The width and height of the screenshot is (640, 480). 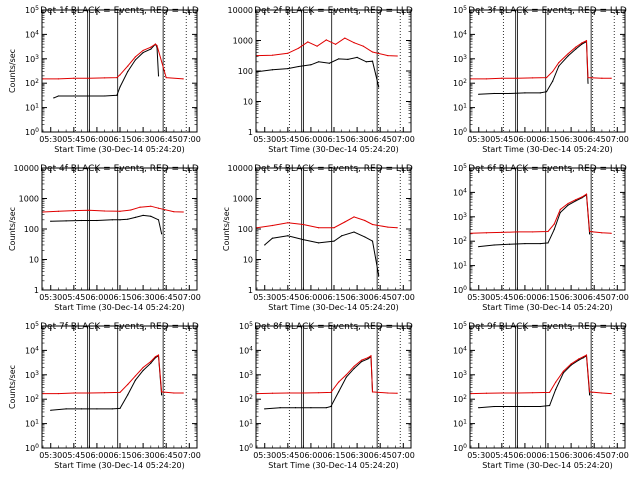 I want to click on y-tick-label: 104, so click(x=246, y=350).